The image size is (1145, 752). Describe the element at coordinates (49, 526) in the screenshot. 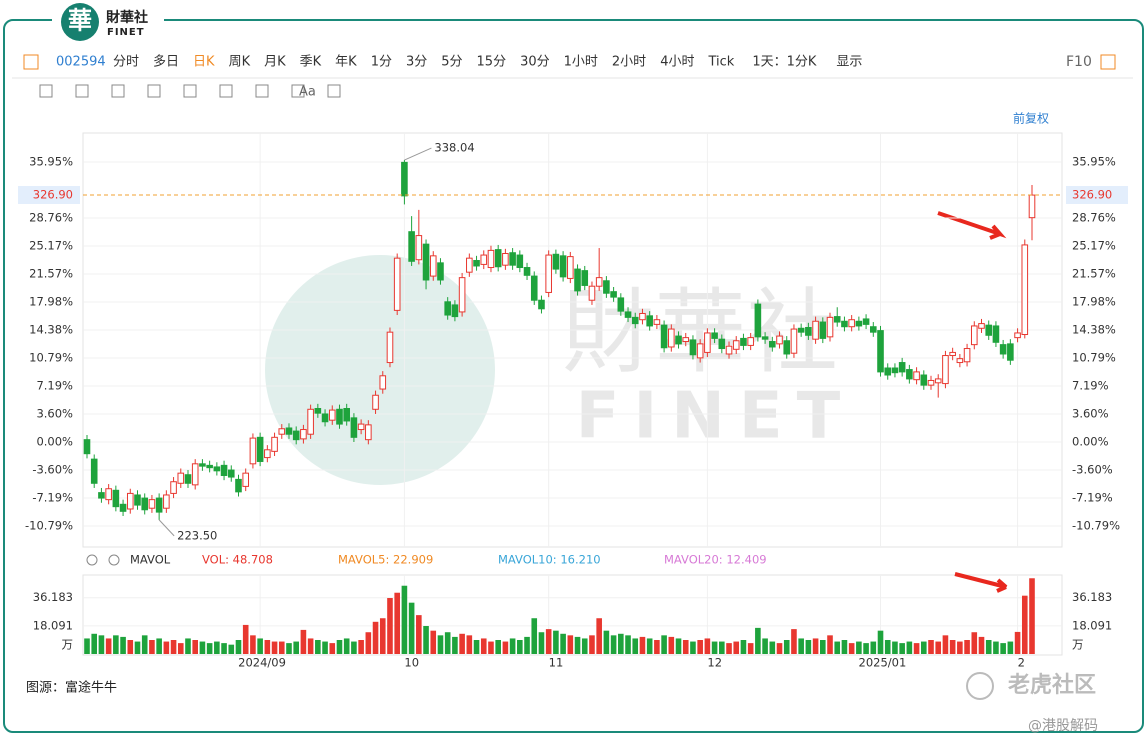

I see `y-tick-label: -10.79%` at that location.